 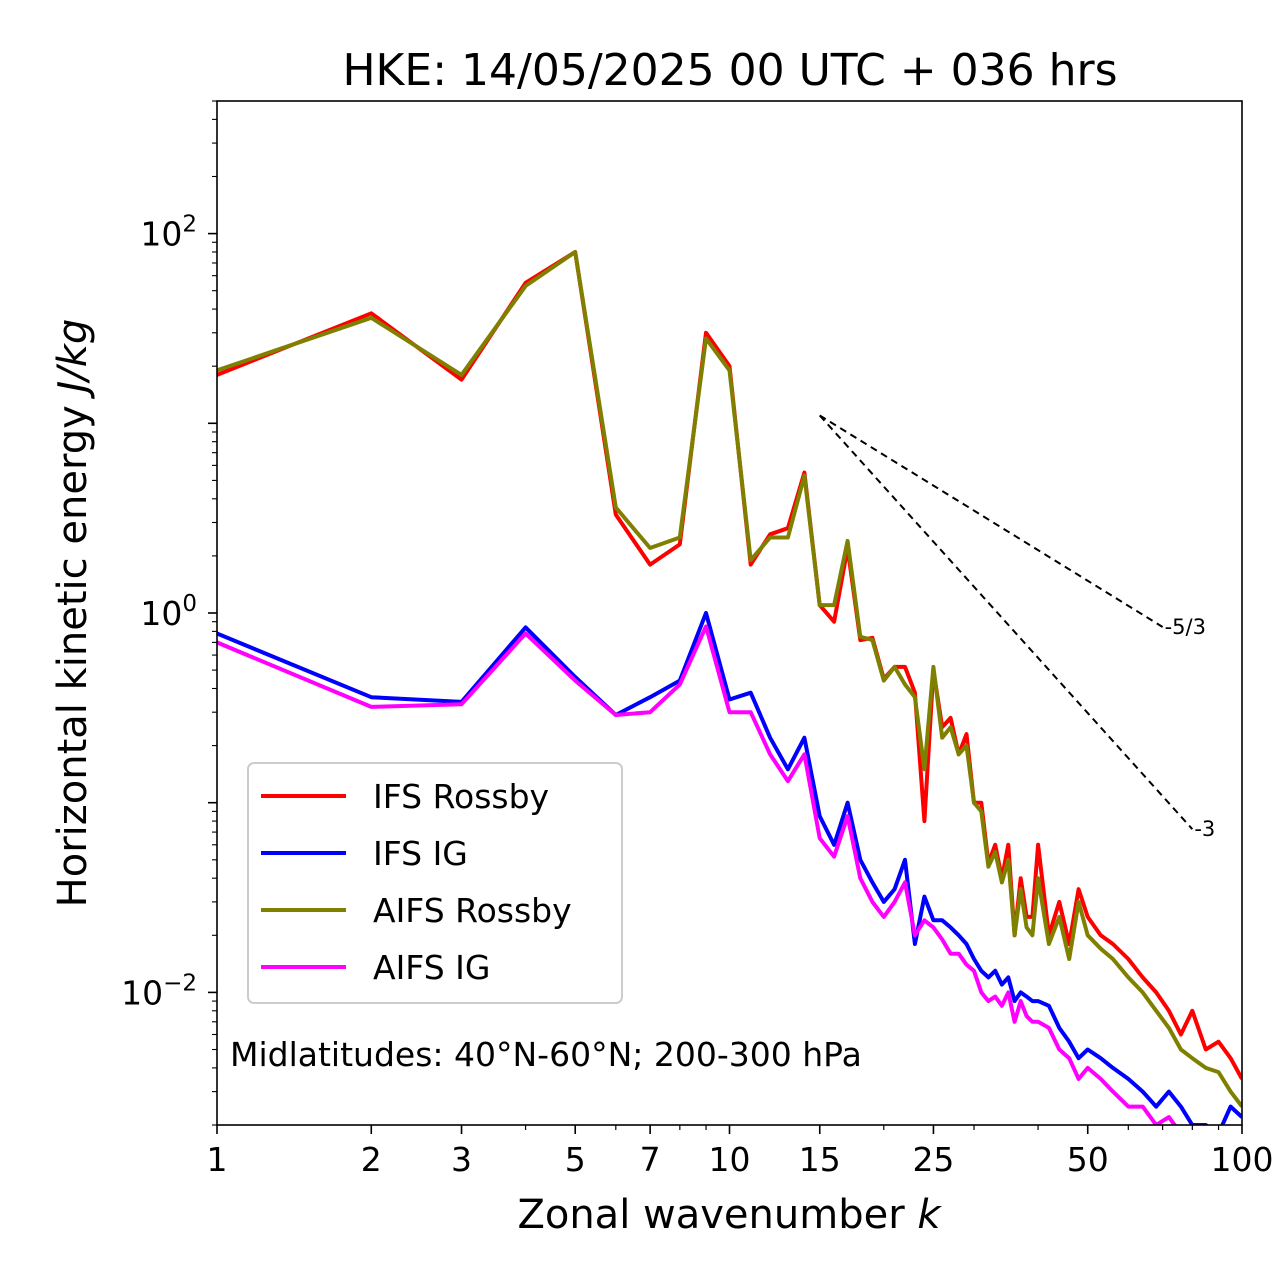 I want to click on legend: IFS Rossby IFS IG AIFS Rossby AIFS IG, so click(x=435, y=883).